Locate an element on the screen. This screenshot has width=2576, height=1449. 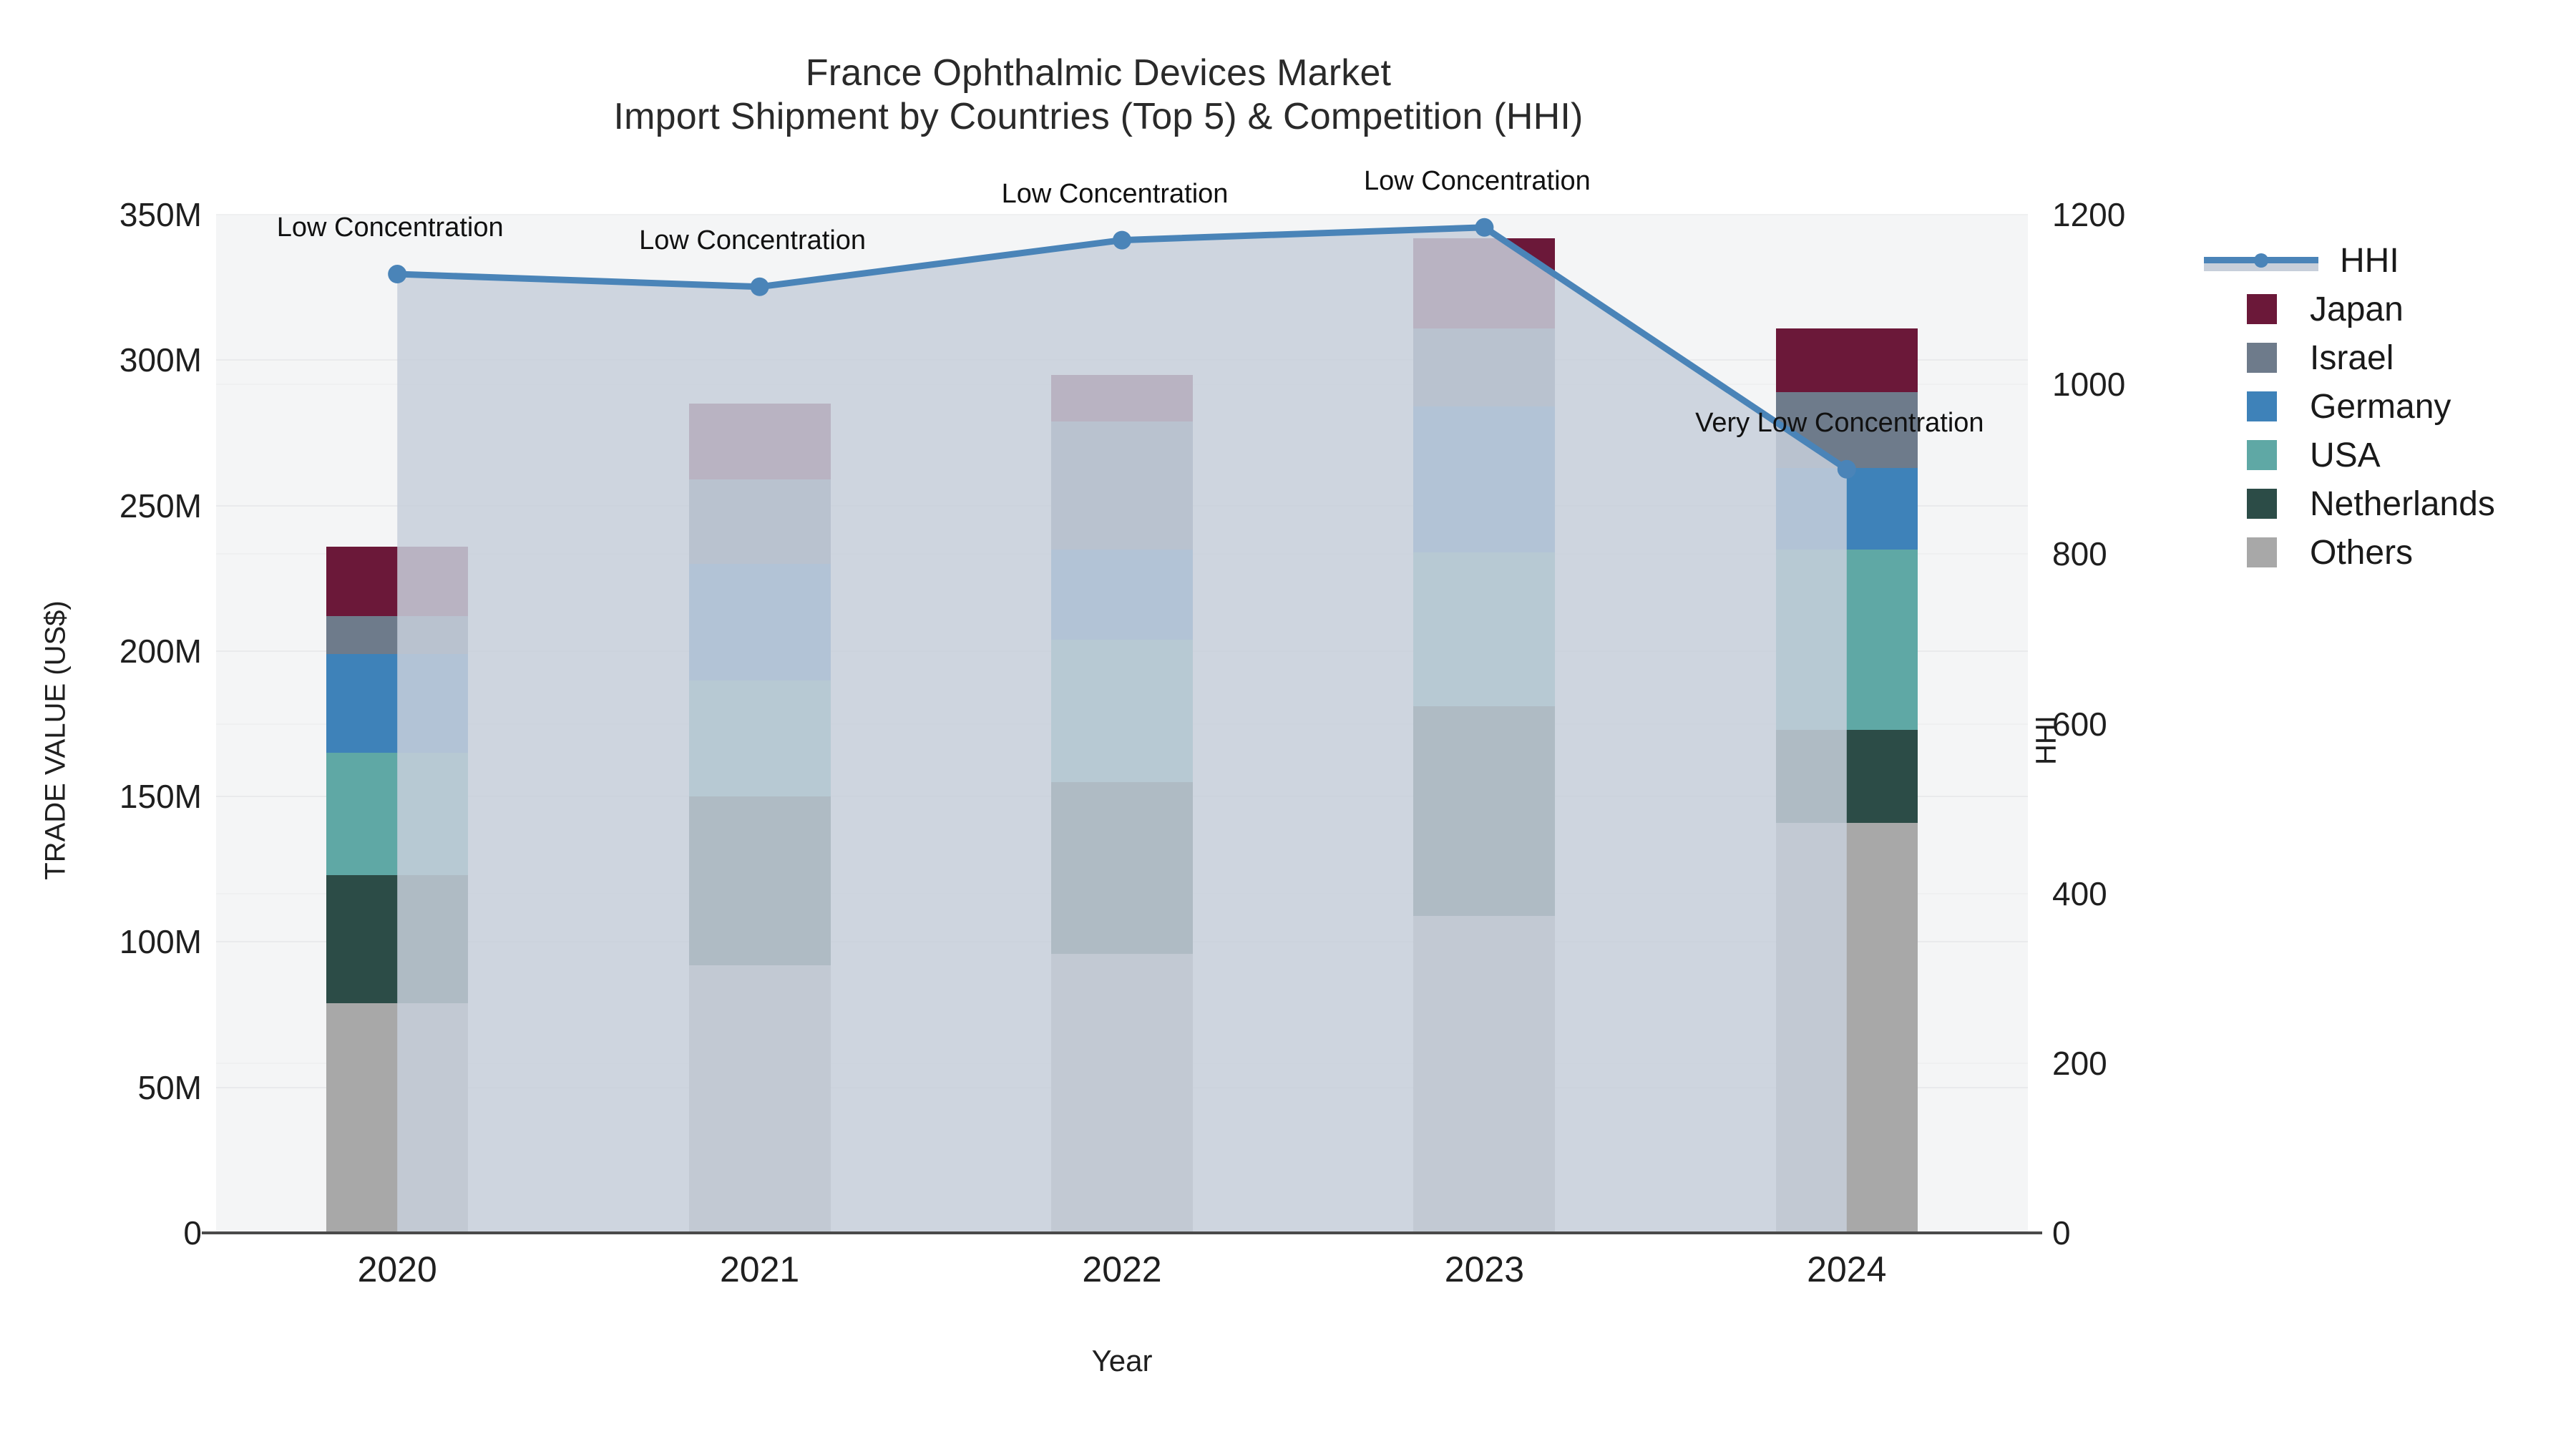
chart-title-line-1: France Ophthalmic Devices Market is located at coordinates (1098, 73).